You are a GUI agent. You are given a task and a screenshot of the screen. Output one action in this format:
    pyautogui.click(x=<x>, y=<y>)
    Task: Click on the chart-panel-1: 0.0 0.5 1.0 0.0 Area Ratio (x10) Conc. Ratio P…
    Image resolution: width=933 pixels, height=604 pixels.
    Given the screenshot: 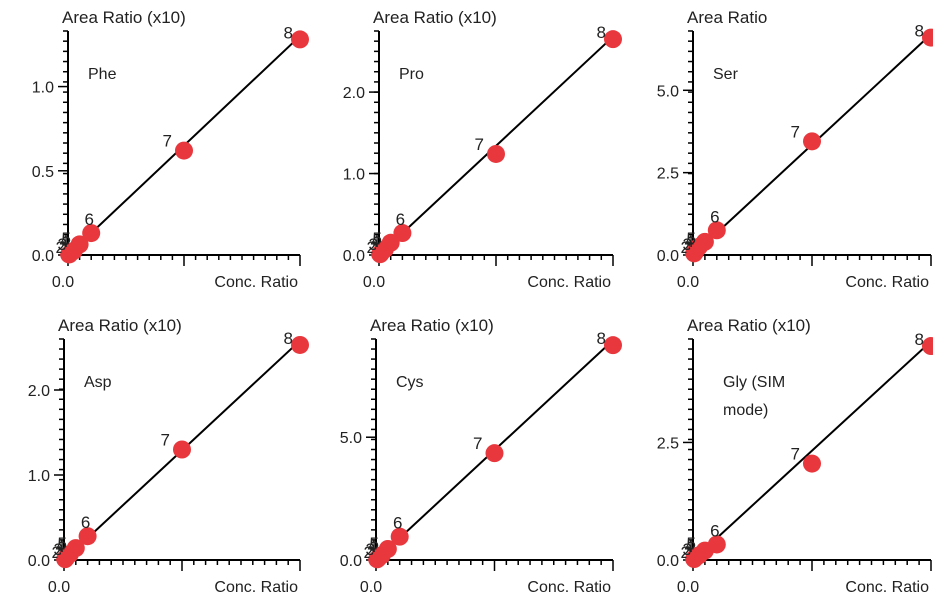 What is the action you would take?
    pyautogui.click(x=170, y=149)
    